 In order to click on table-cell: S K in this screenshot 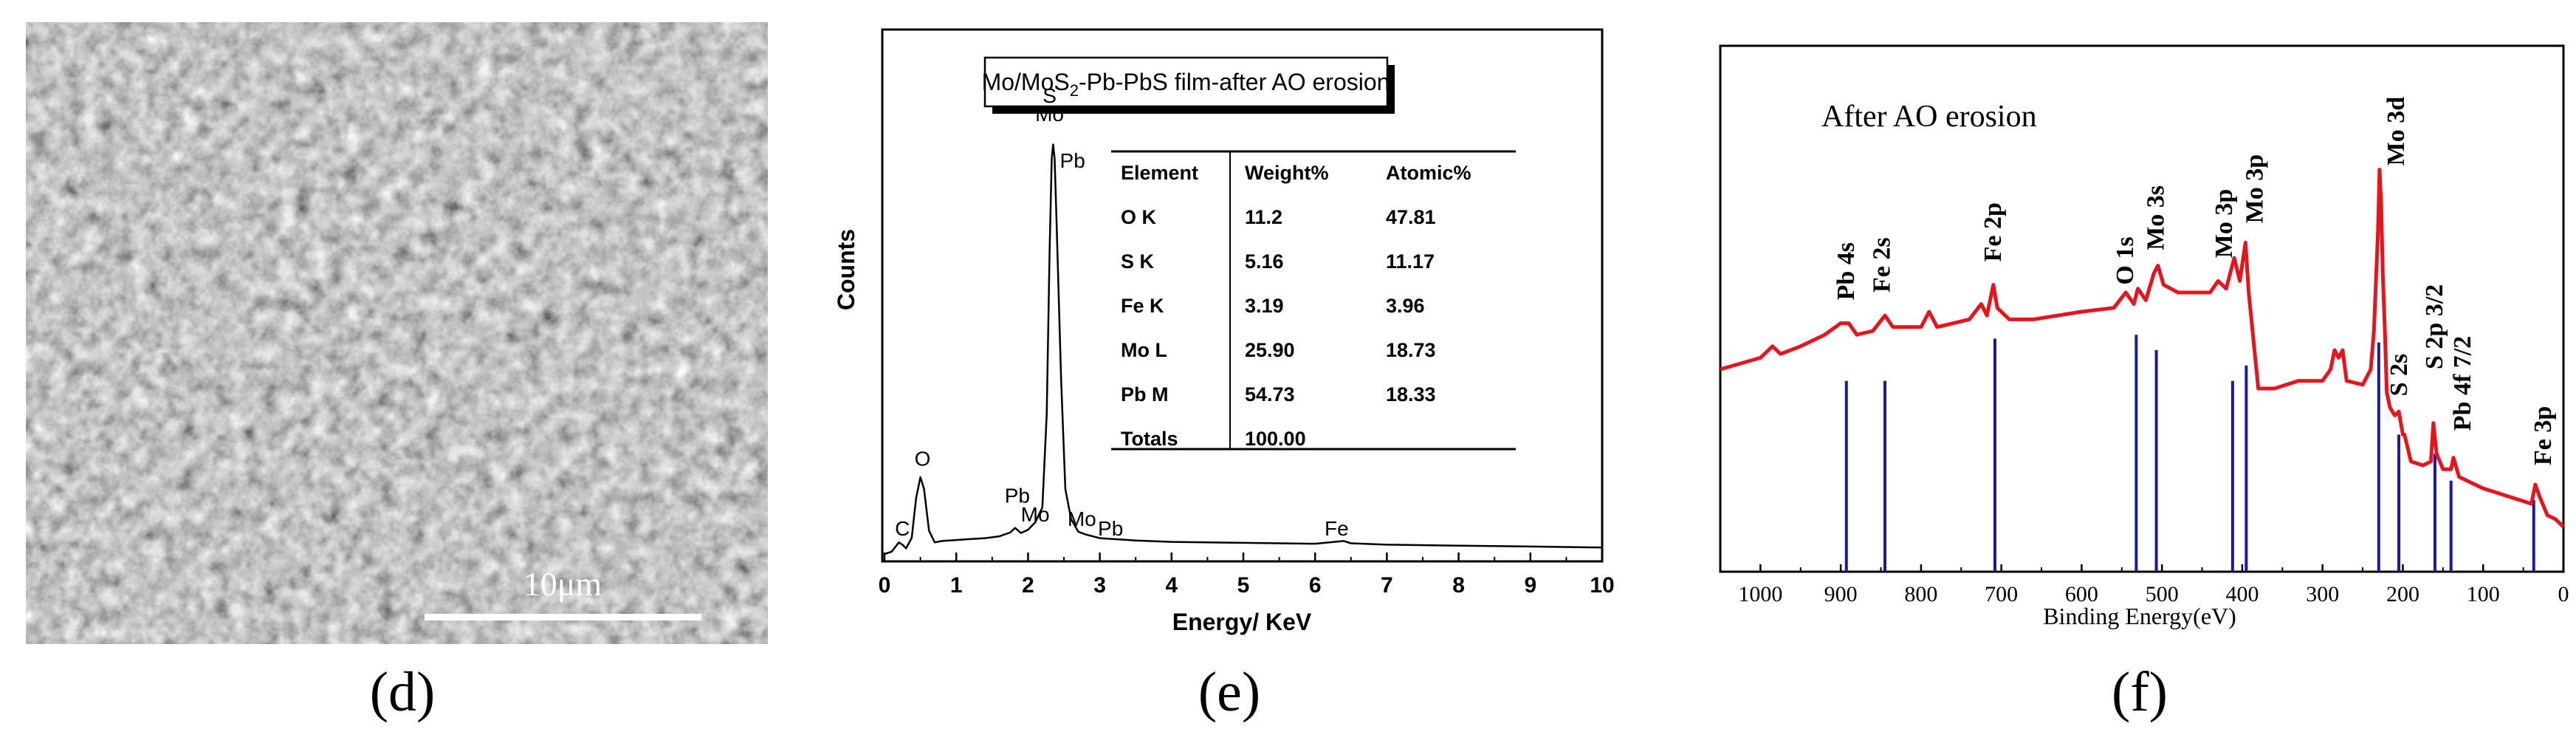, I will do `click(1138, 261)`.